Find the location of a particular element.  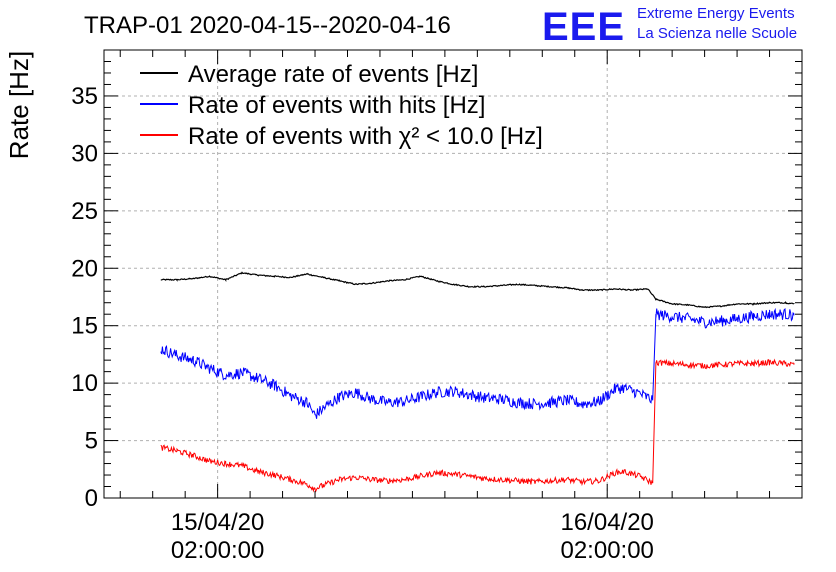

chart-title: TRAP-01 2020-04-15--2020-04-16 is located at coordinates (267, 25).